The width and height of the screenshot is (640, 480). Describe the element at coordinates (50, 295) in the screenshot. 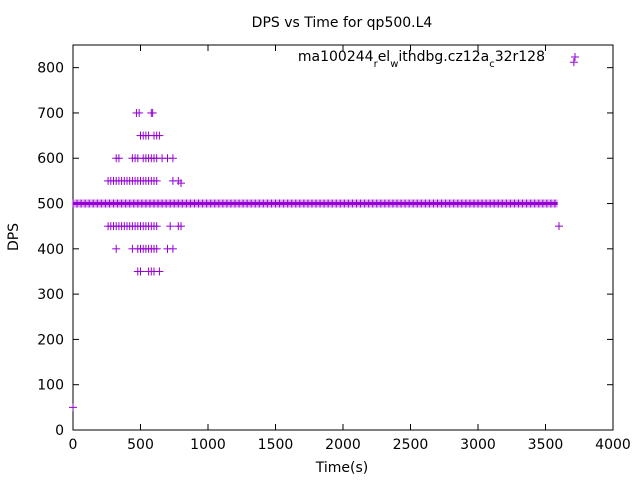

I see `y-tick-label: 300` at that location.